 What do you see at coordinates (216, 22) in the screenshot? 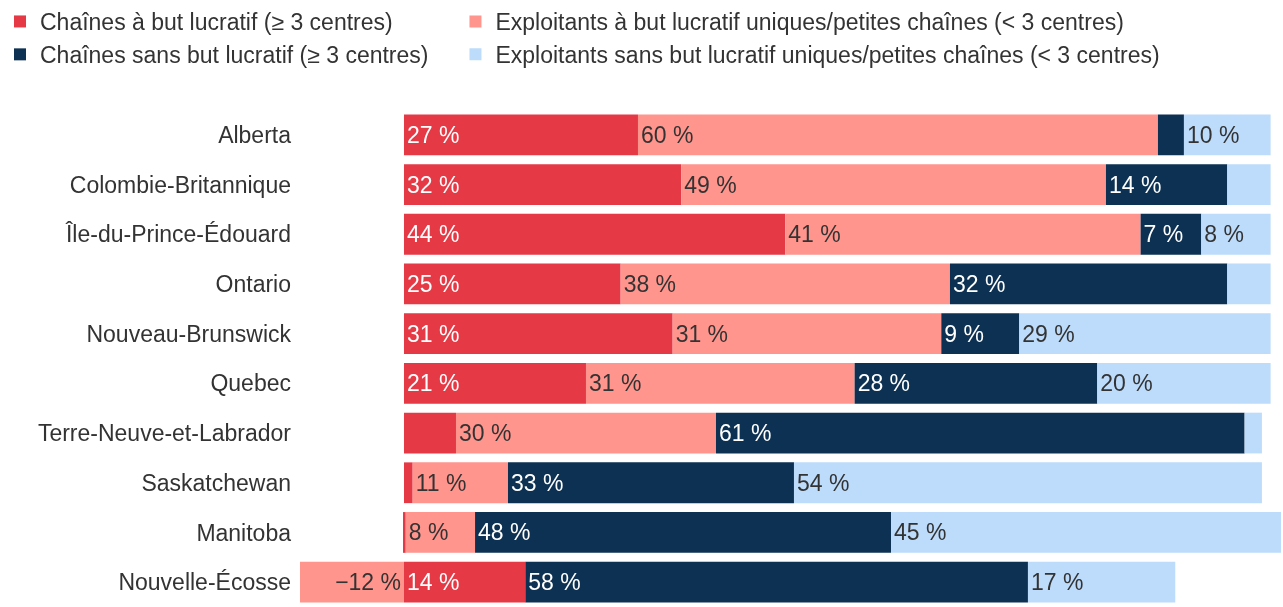
I see `legend-label: Chaînes à but lucratif (≥ 3 centres)` at bounding box center [216, 22].